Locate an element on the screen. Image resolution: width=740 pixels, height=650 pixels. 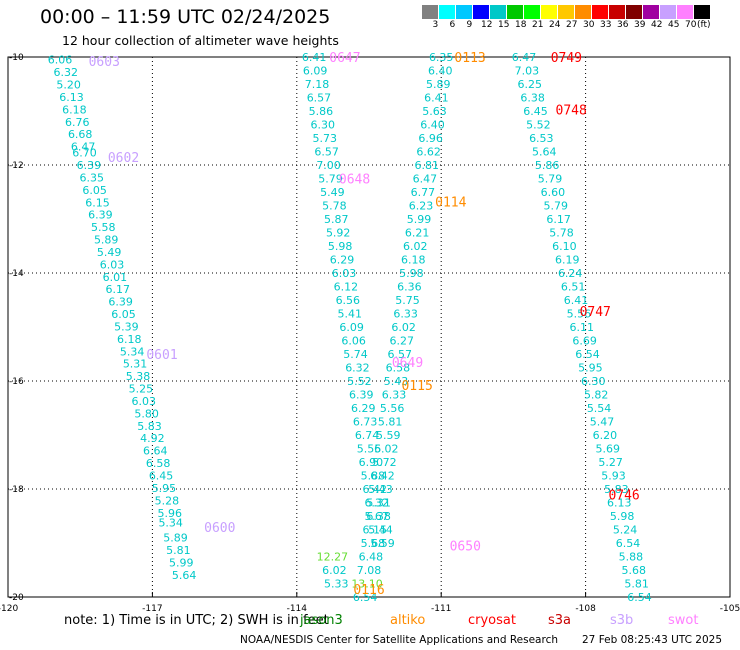
wave-height-value: 6.11 is located at coordinates (581, 327).